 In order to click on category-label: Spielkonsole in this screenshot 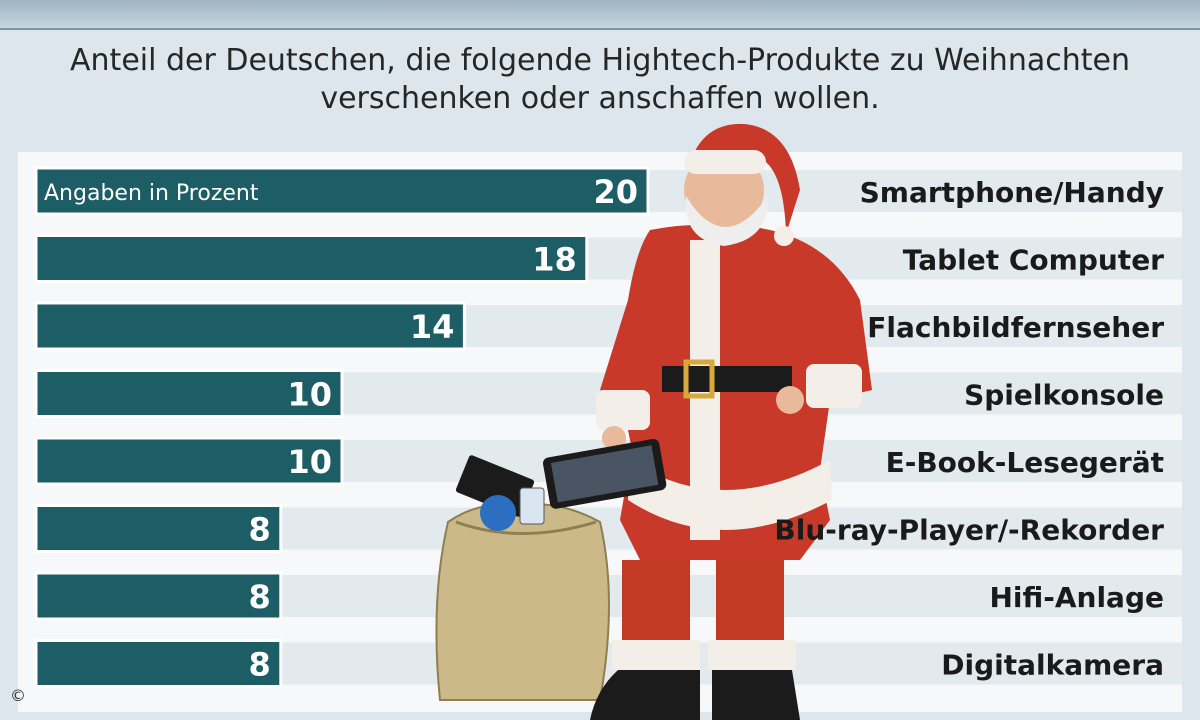, I will do `click(1064, 395)`.